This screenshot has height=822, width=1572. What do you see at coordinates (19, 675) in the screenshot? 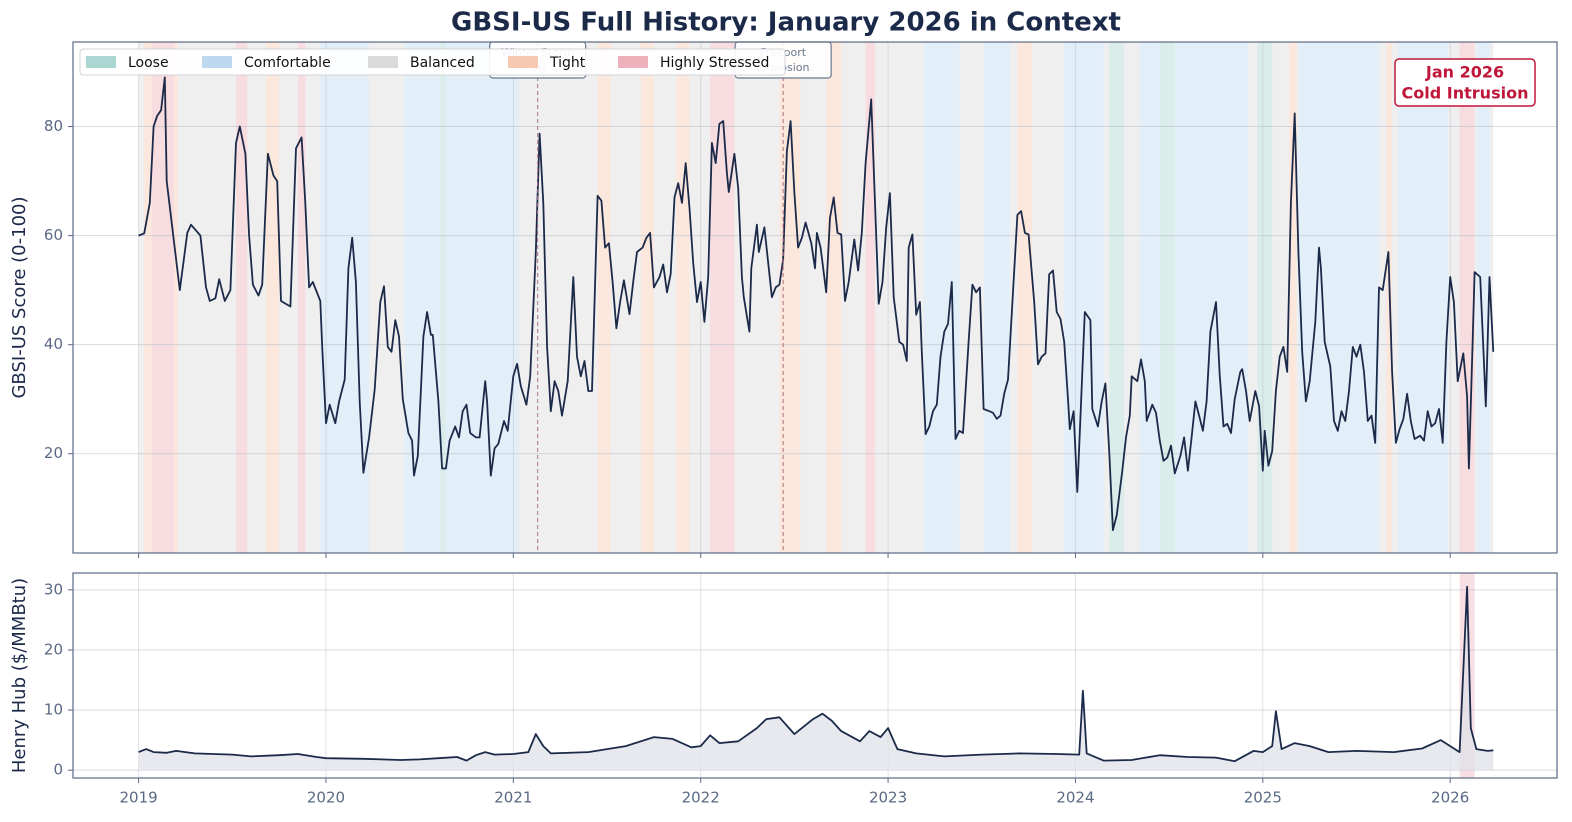
I see `y-axis-label: Henry Hub ($/MMBtu)` at bounding box center [19, 675].